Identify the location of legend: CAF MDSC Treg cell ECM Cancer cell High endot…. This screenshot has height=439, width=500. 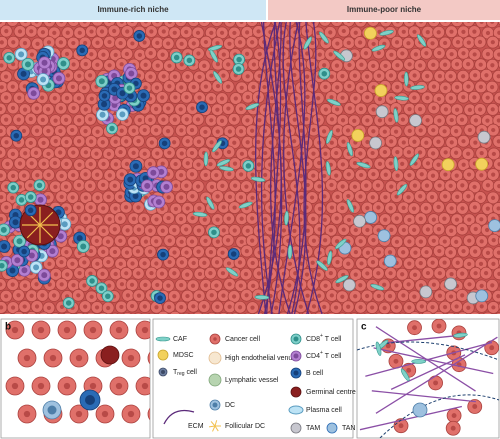
(265, 383).